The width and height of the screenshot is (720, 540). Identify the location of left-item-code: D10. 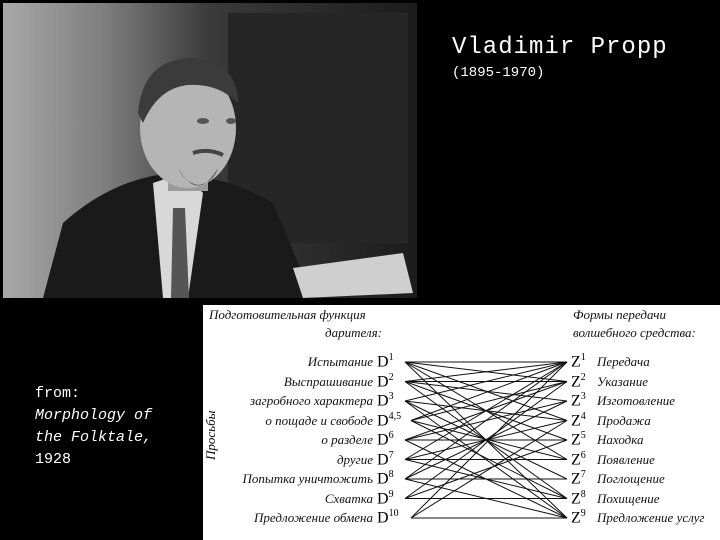
(388, 517).